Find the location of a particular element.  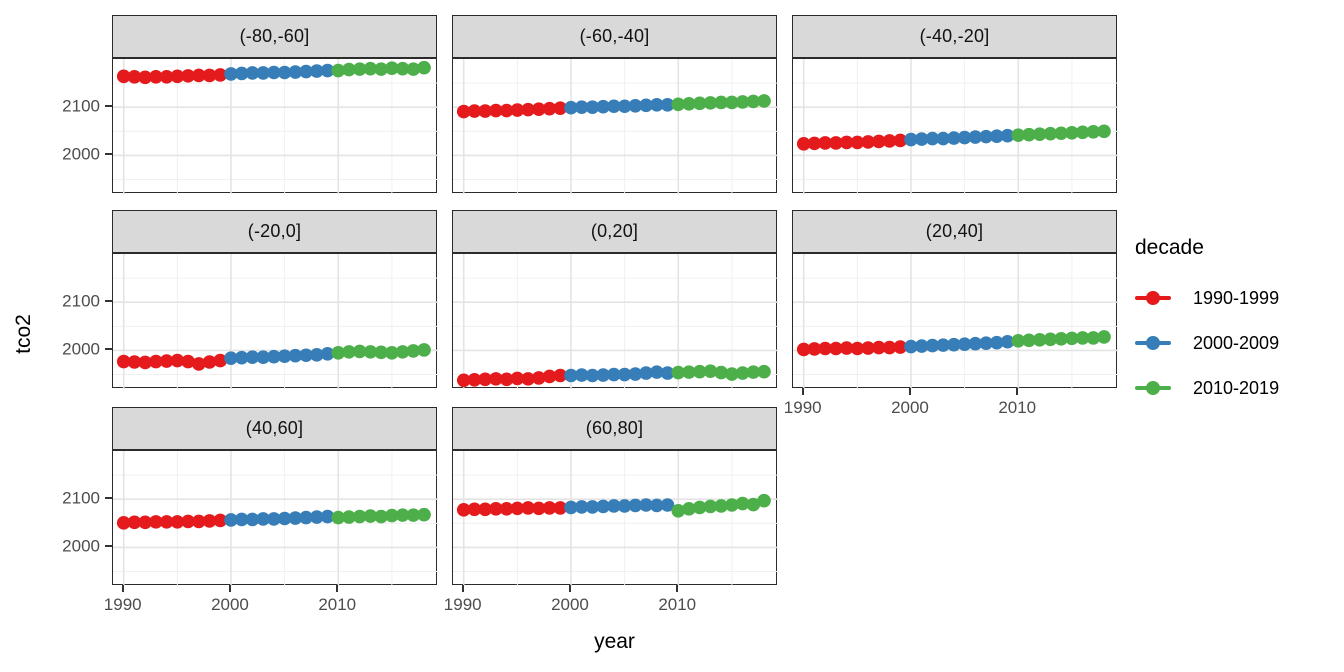

facet-strip-label: (0,20] is located at coordinates (614, 231).